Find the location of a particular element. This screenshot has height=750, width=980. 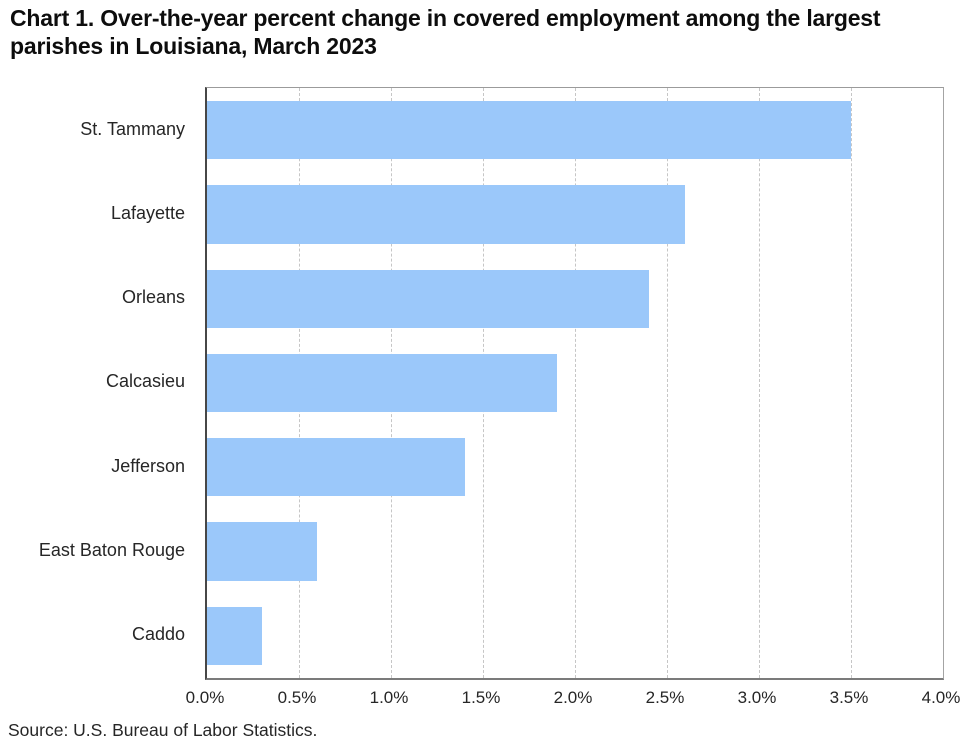

chart-title-line2: parishes in Louisiana, March 2023 is located at coordinates (193, 46).